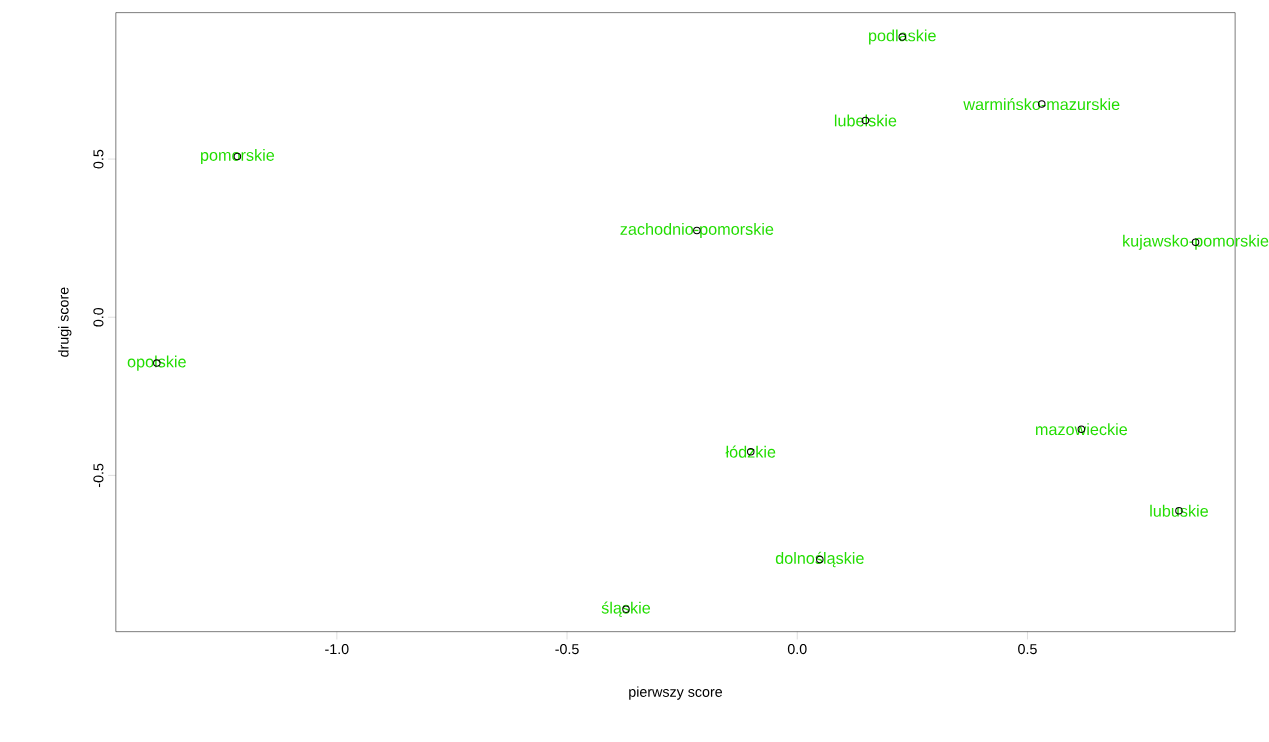 This screenshot has width=1269, height=742. Describe the element at coordinates (337, 649) in the screenshot. I see `x-tick-label: -1.0` at that location.